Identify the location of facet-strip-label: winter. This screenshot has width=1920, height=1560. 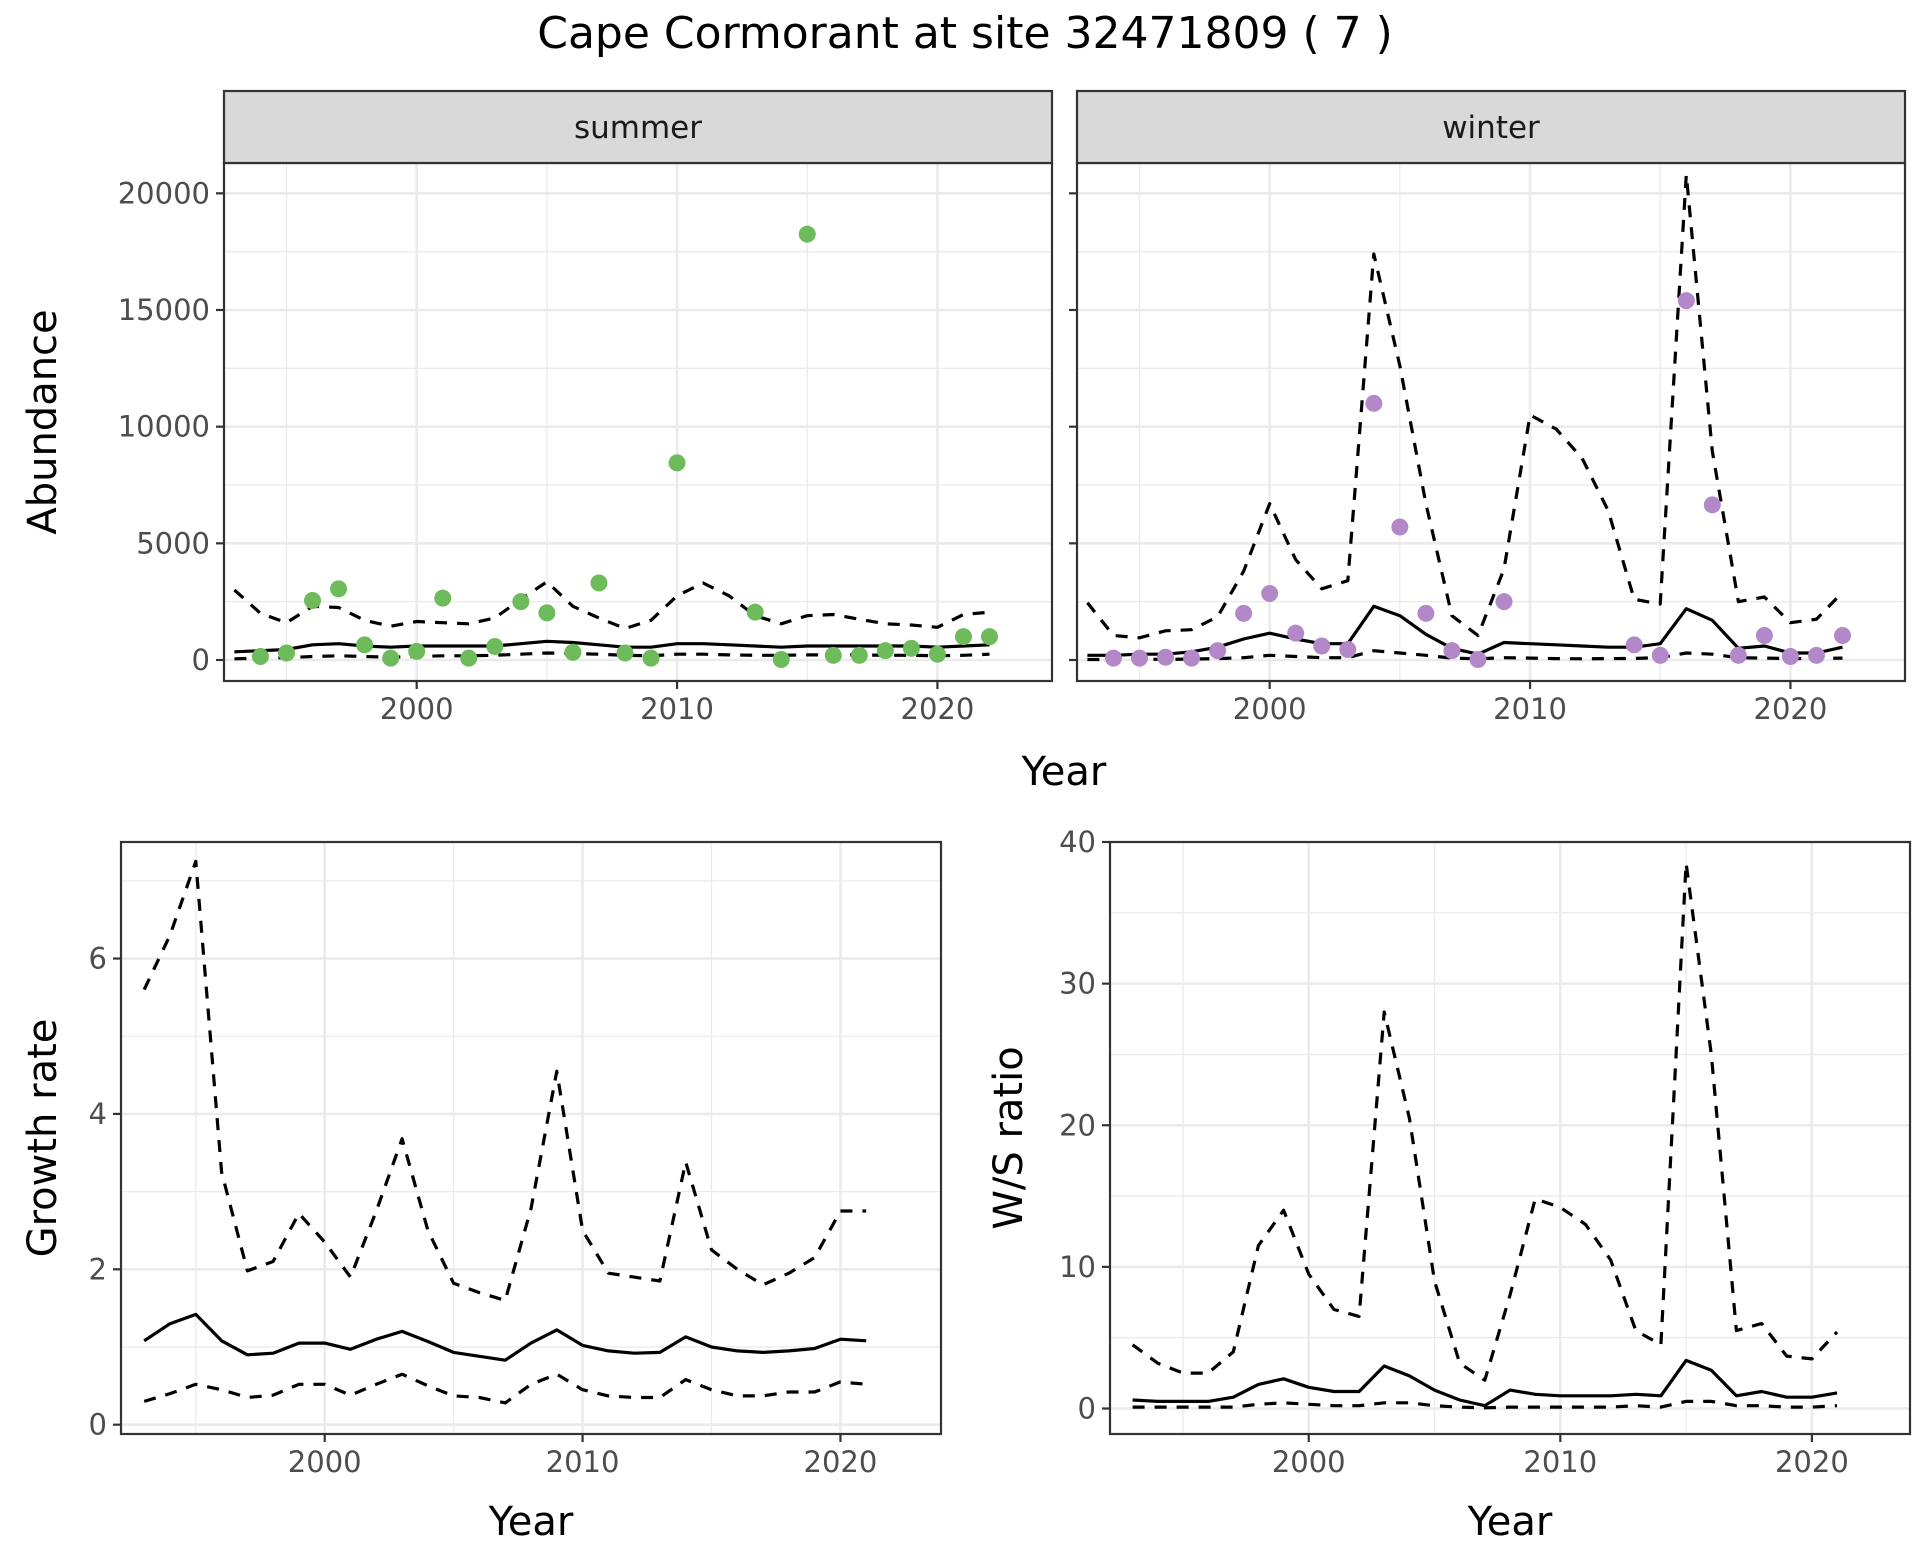
(1491, 128).